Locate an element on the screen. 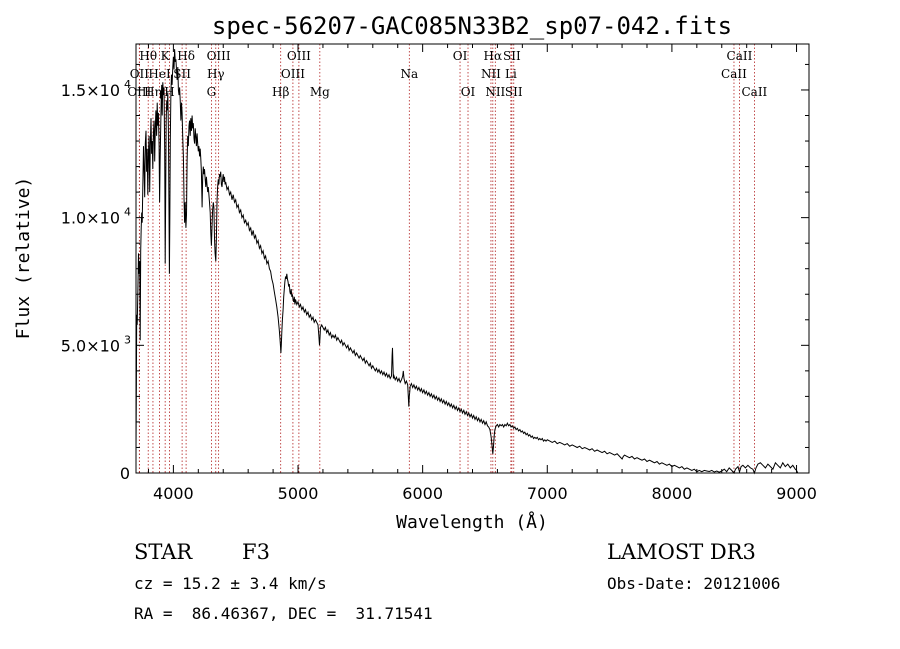 The width and height of the screenshot is (900, 649). x-tick-label-5: 9000 is located at coordinates (796, 493).